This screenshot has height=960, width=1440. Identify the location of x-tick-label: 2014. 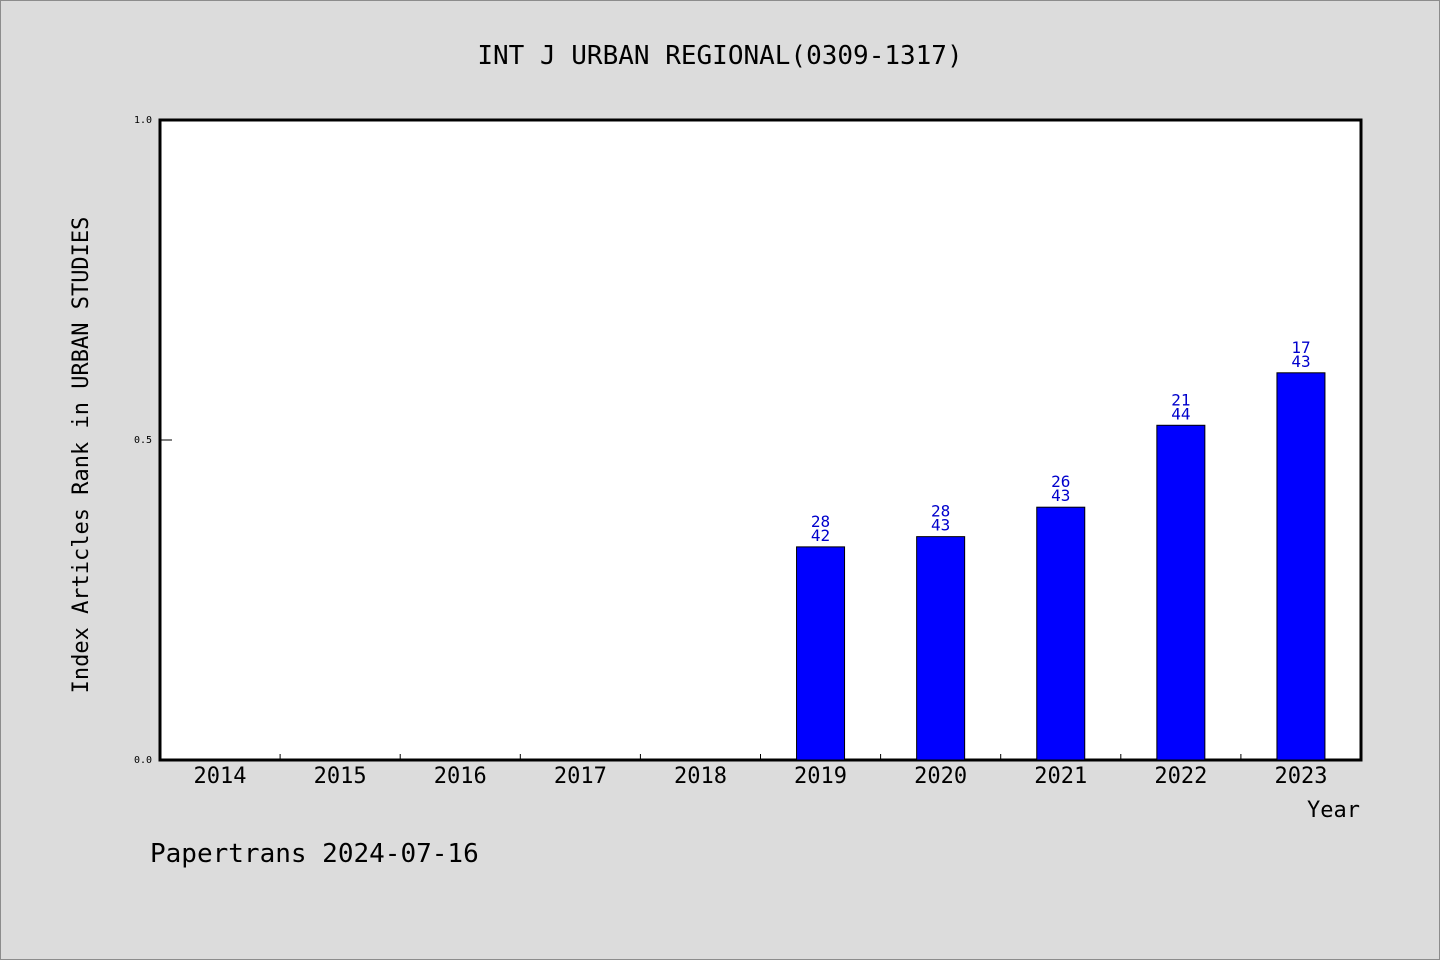
(220, 776).